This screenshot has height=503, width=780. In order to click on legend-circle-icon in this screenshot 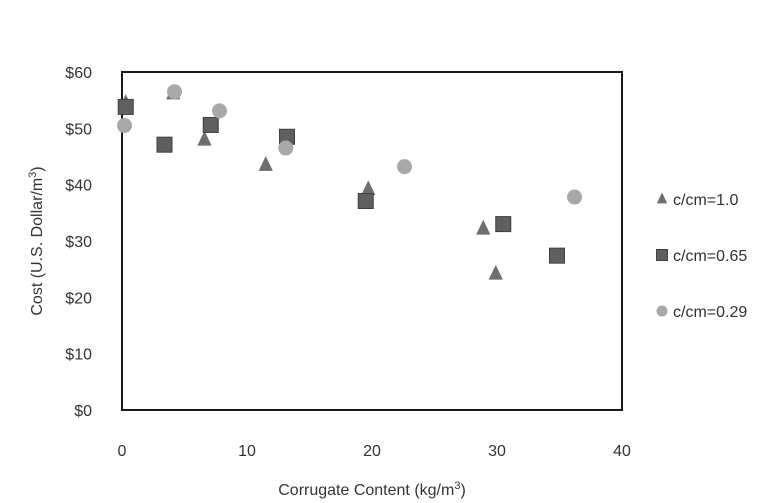, I will do `click(662, 311)`.